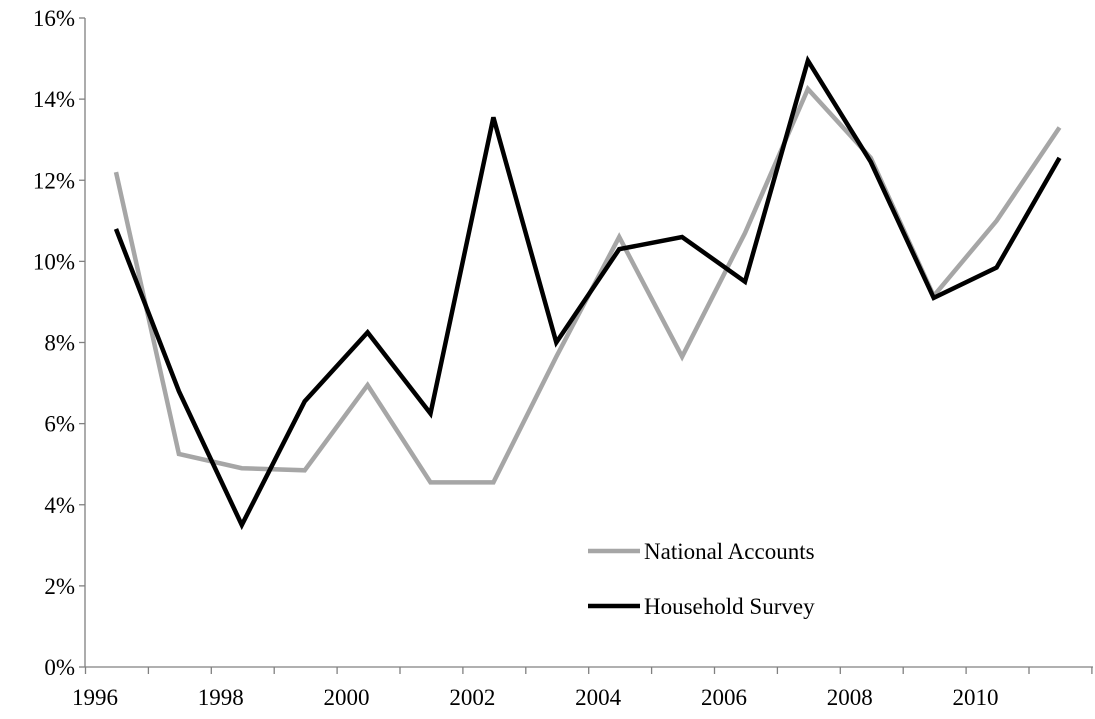 The image size is (1095, 719). Describe the element at coordinates (54, 261) in the screenshot. I see `y-tick-label: 10%` at that location.